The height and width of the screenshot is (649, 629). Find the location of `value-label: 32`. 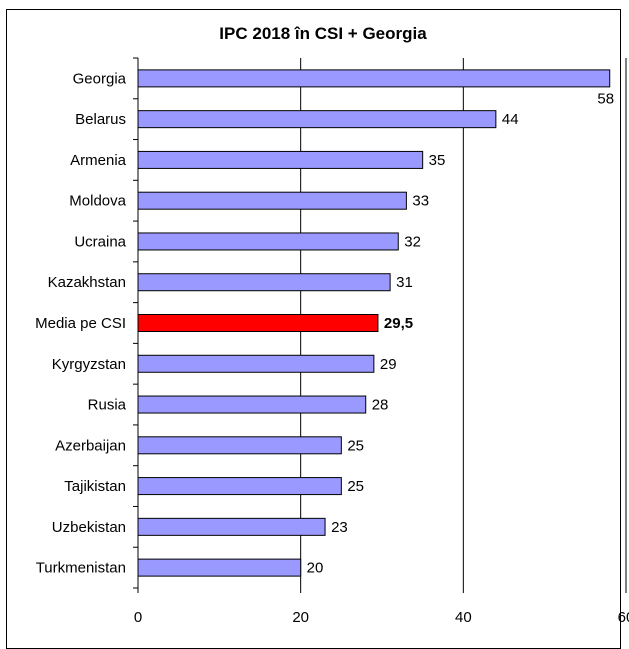

value-label: 32 is located at coordinates (412, 241).